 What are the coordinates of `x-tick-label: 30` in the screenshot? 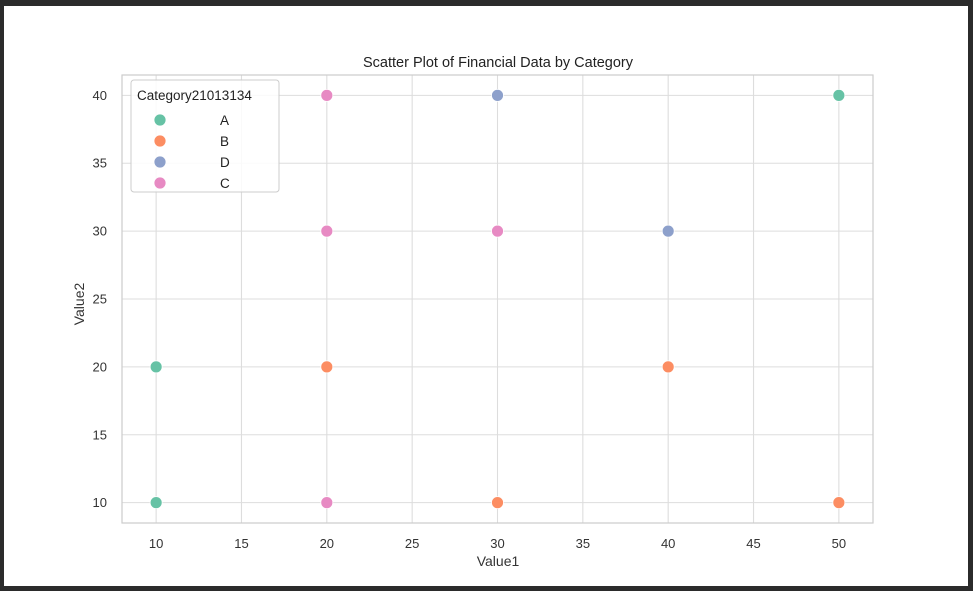 It's located at (497, 543).